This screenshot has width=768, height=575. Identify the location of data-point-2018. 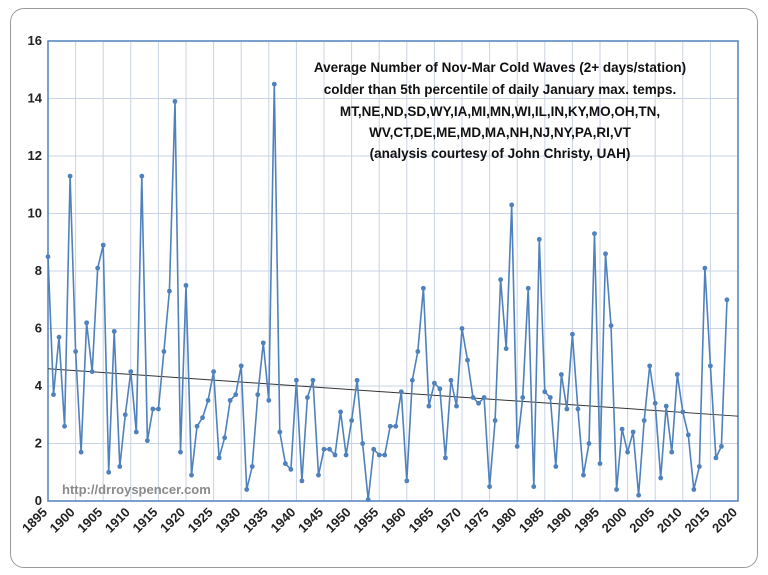
(727, 300).